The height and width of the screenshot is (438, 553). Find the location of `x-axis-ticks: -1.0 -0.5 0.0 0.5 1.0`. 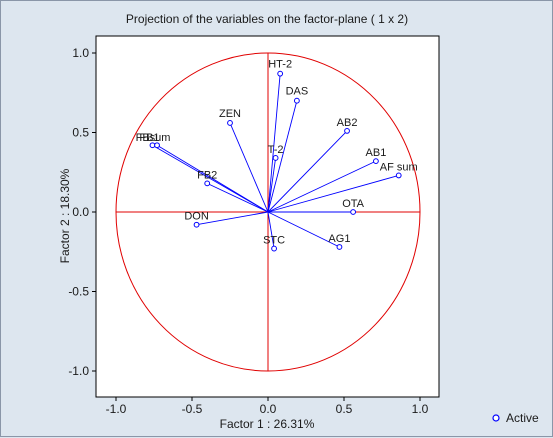

x-axis-ticks: -1.0 -0.5 0.0 0.5 1.0 is located at coordinates (267, 406).